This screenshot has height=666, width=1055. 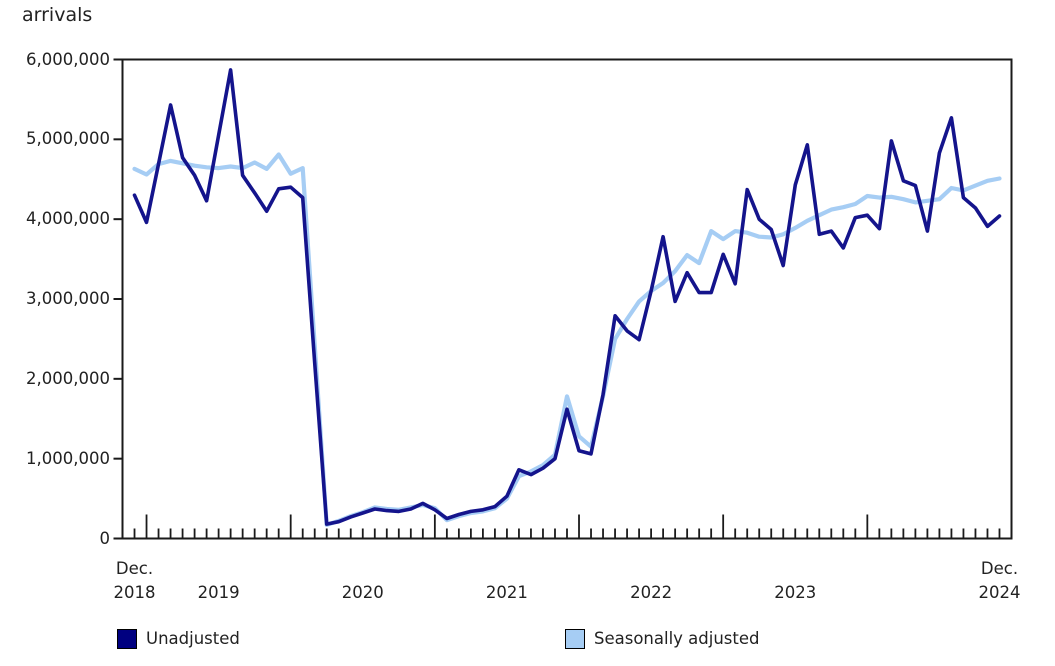 I want to click on unadjusted-swatch-icon, so click(x=127, y=638).